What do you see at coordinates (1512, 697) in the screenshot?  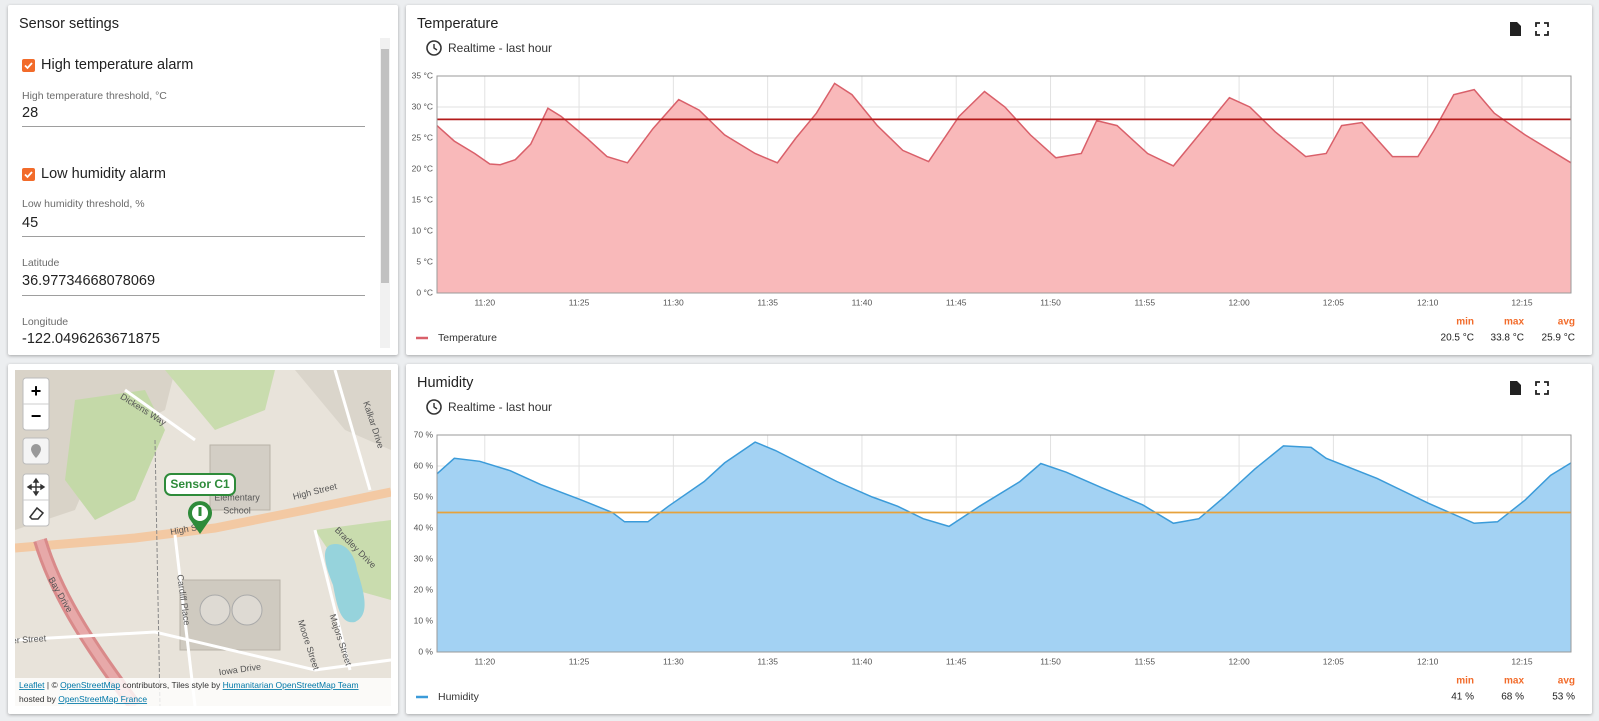 I see `stat-value: 68 %` at bounding box center [1512, 697].